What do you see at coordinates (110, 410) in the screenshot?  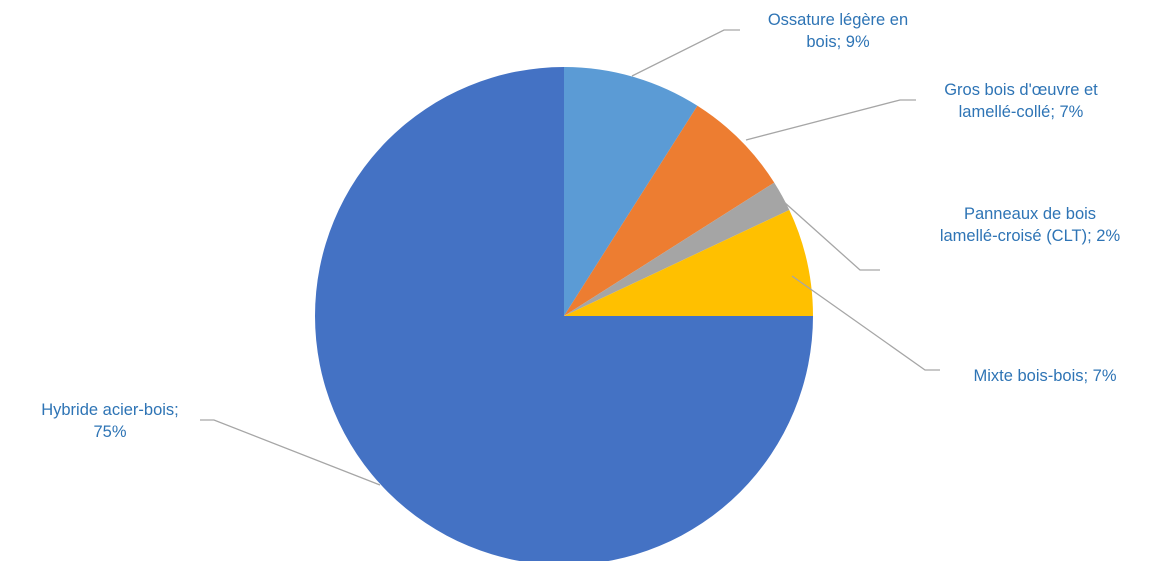 I see `data-label-5-line-1: Hybride acier-bois;` at bounding box center [110, 410].